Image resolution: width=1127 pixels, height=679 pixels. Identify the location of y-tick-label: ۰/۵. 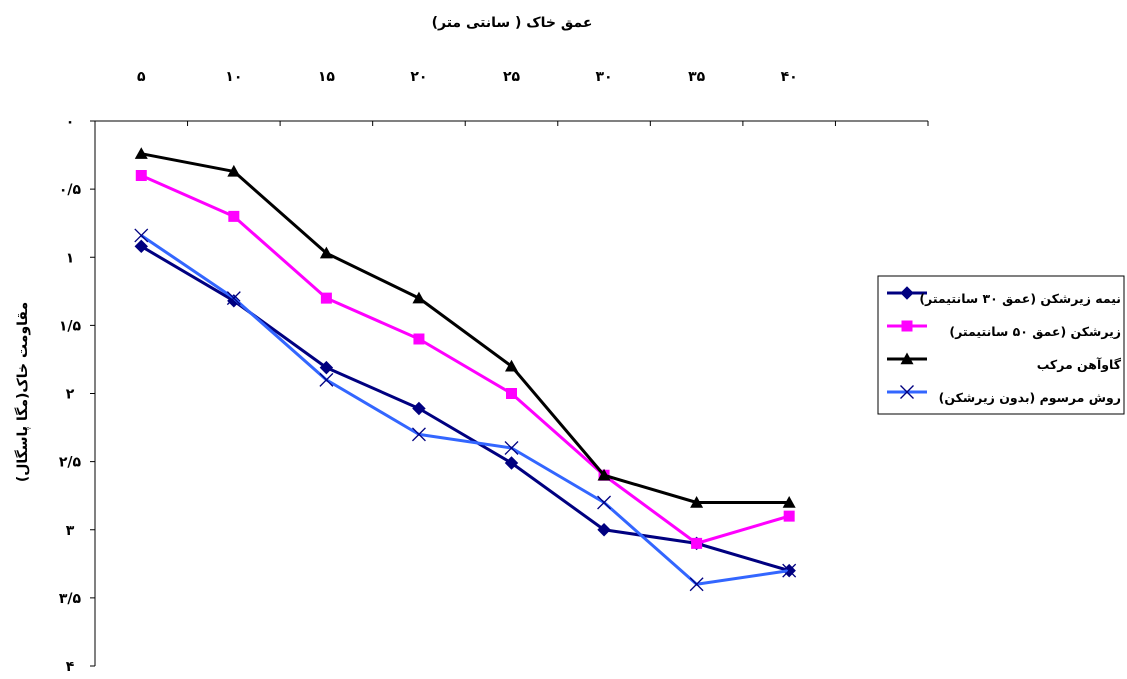
(70, 190).